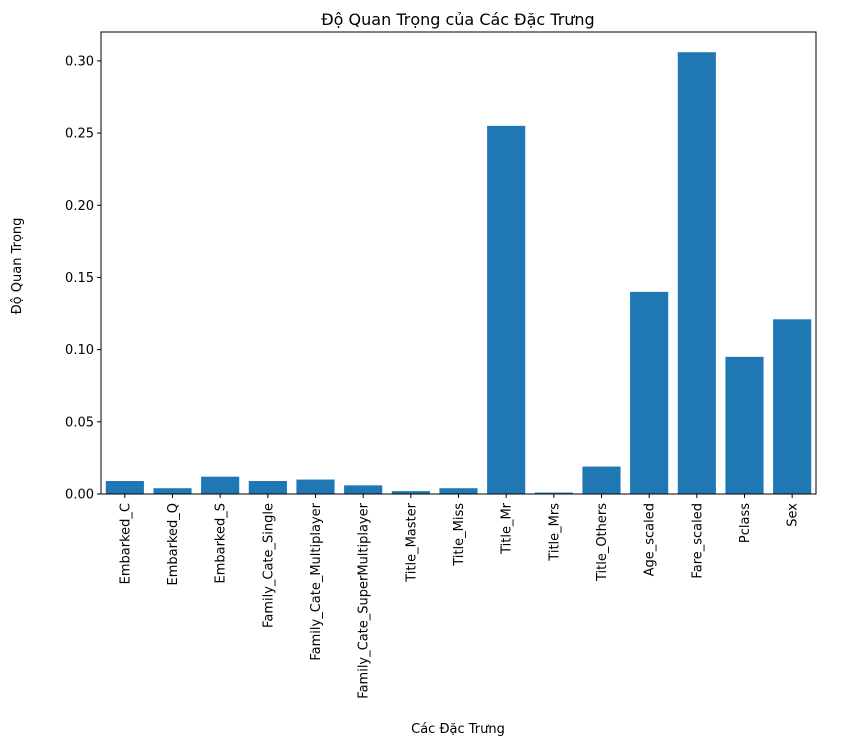 The height and width of the screenshot is (744, 855). Describe the element at coordinates (458, 729) in the screenshot. I see `x-axis-label: Các Đặc Trưng` at that location.